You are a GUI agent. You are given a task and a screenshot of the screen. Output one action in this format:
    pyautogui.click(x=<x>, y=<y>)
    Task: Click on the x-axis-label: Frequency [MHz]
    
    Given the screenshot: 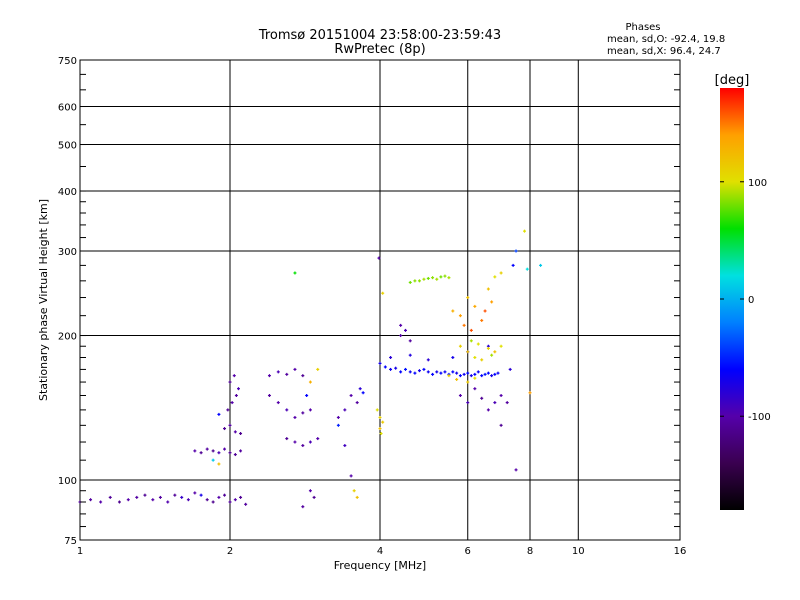 What is the action you would take?
    pyautogui.click(x=380, y=565)
    